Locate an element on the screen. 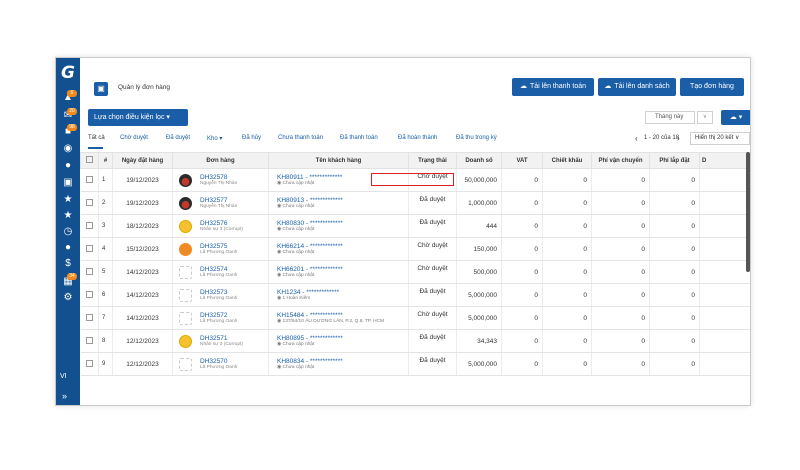 The width and height of the screenshot is (800, 470). column-header: VAT is located at coordinates (522, 160).